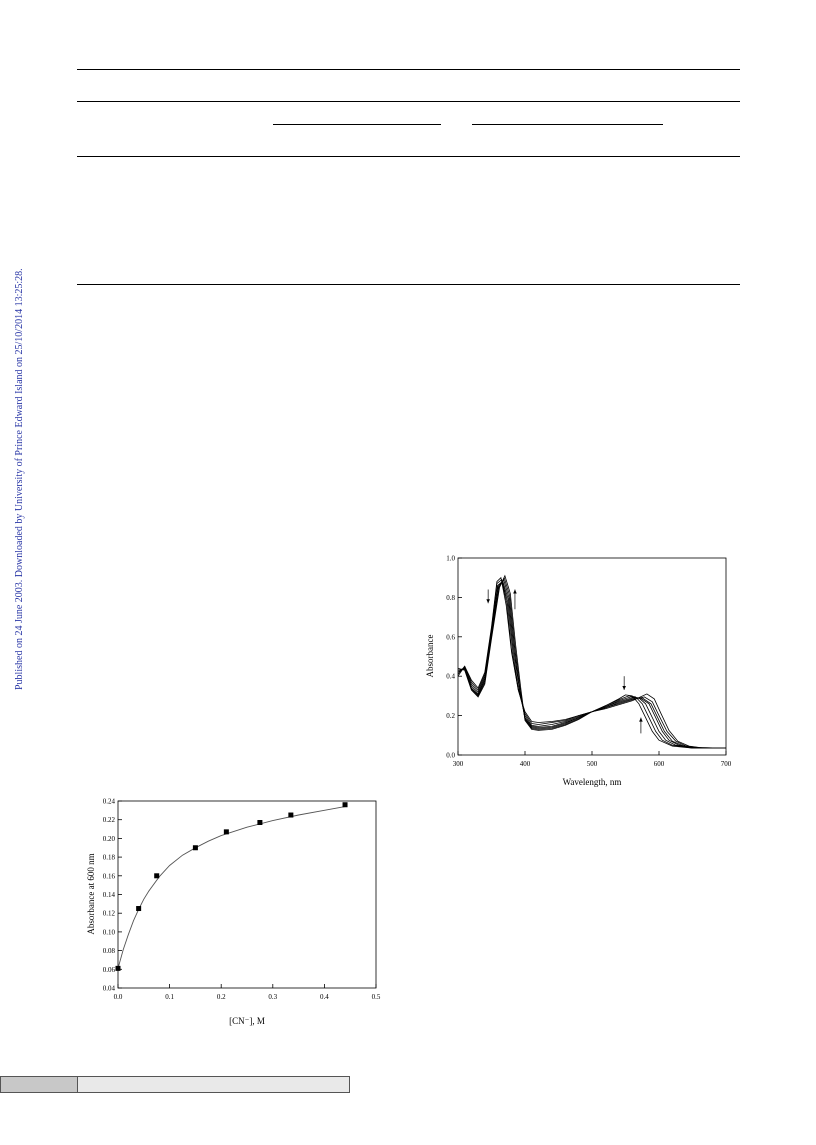  Describe the element at coordinates (659, 764) in the screenshot. I see `spectra-x-tick-label: 600` at that location.